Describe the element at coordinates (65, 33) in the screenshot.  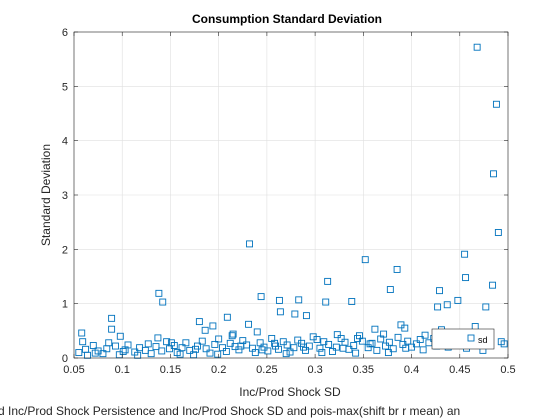
I see `y-tick-label: 6` at that location.